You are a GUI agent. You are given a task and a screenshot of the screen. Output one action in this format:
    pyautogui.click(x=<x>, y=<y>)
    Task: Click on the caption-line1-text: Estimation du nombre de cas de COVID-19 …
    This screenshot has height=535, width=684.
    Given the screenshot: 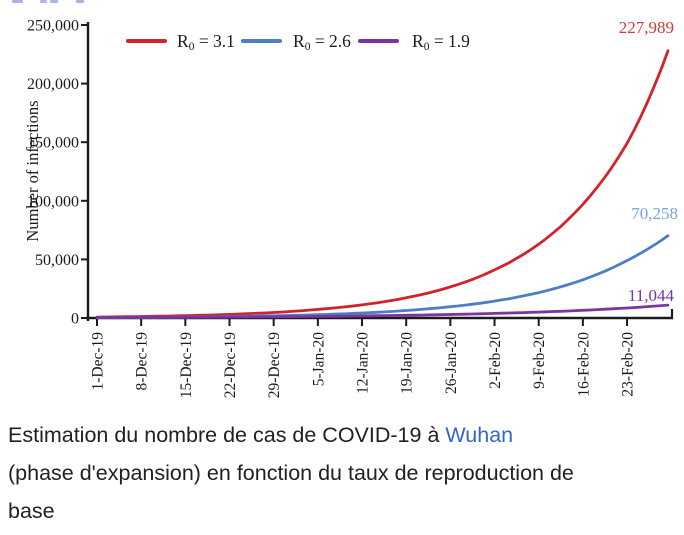 What is the action you would take?
    pyautogui.click(x=227, y=435)
    